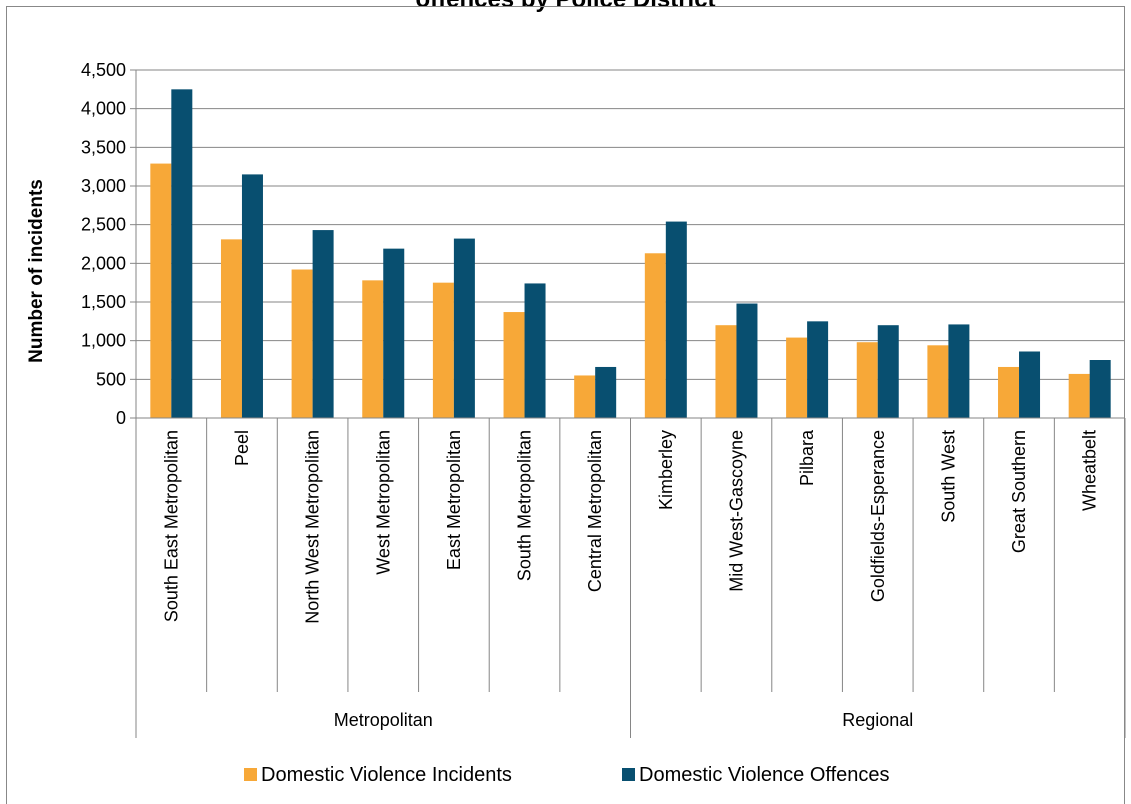 The height and width of the screenshot is (804, 1131). Describe the element at coordinates (383, 720) in the screenshot. I see `group-label: Metropolitan` at that location.